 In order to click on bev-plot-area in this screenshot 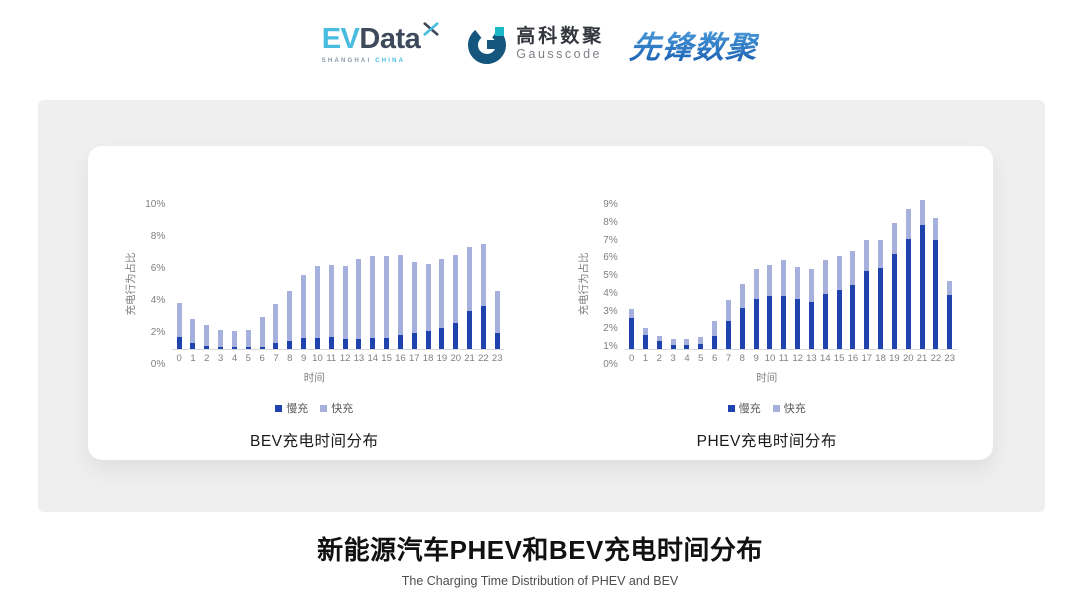, I will do `click(338, 269)`.